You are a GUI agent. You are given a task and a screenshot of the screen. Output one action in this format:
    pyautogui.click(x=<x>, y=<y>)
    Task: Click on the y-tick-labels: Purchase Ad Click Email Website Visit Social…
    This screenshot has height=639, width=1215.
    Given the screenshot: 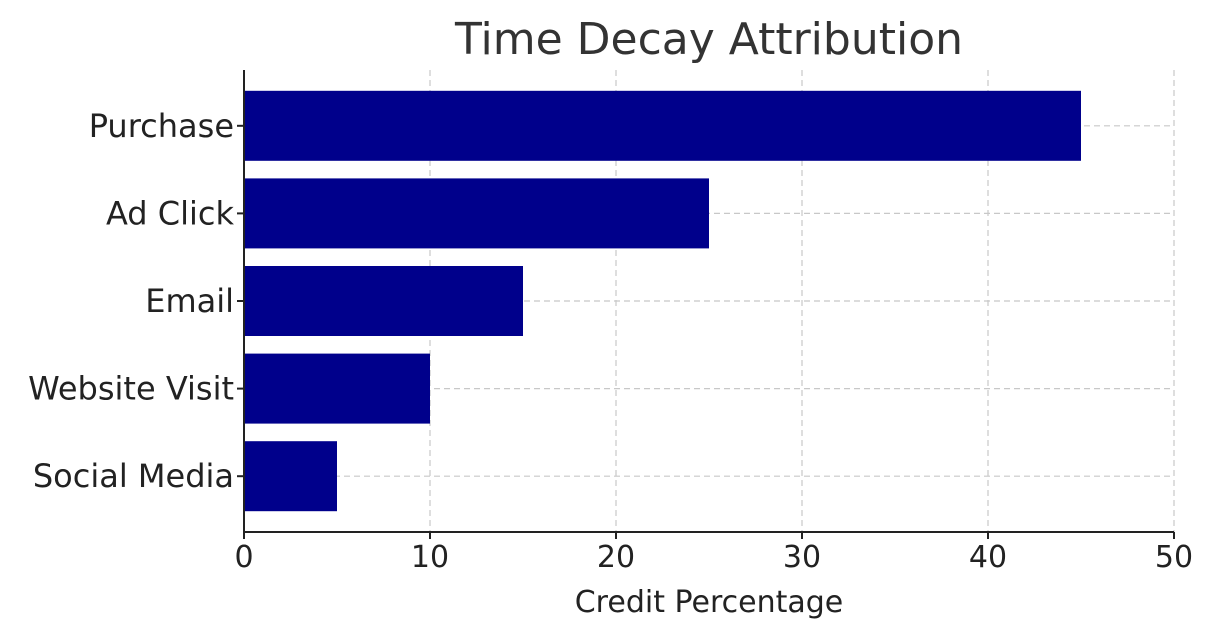 What is the action you would take?
    pyautogui.click(x=136, y=301)
    